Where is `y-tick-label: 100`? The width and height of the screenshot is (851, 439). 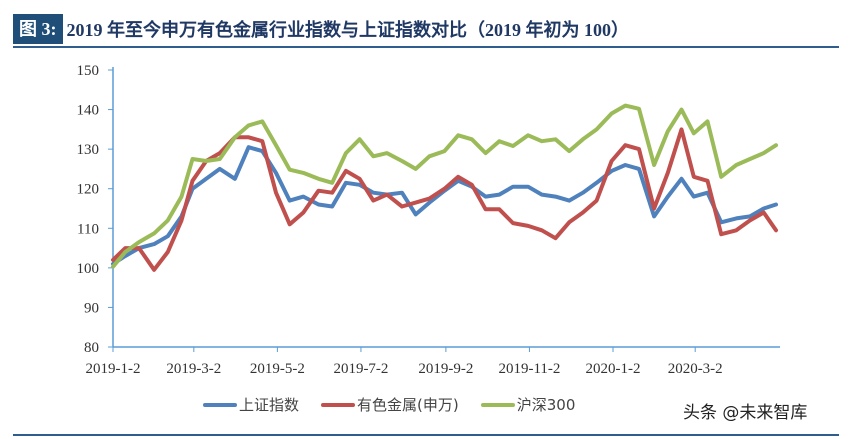
y-tick-label: 100 is located at coordinates (88, 269).